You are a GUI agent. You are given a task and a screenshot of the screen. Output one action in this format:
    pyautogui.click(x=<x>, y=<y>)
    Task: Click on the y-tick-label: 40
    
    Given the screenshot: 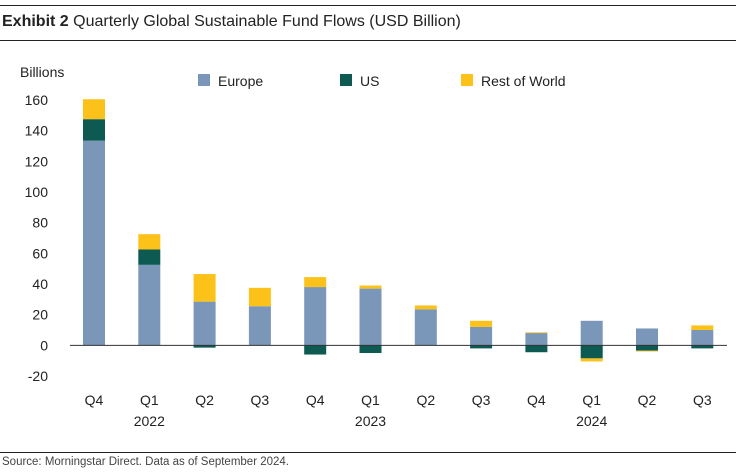 What is the action you would take?
    pyautogui.click(x=40, y=284)
    